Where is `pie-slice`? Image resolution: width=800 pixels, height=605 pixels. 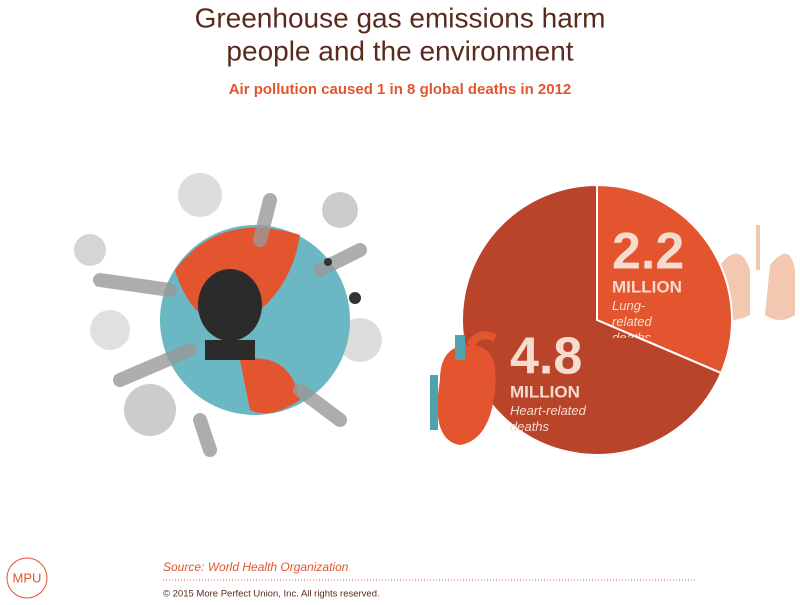
pie-slice is located at coordinates (664, 279).